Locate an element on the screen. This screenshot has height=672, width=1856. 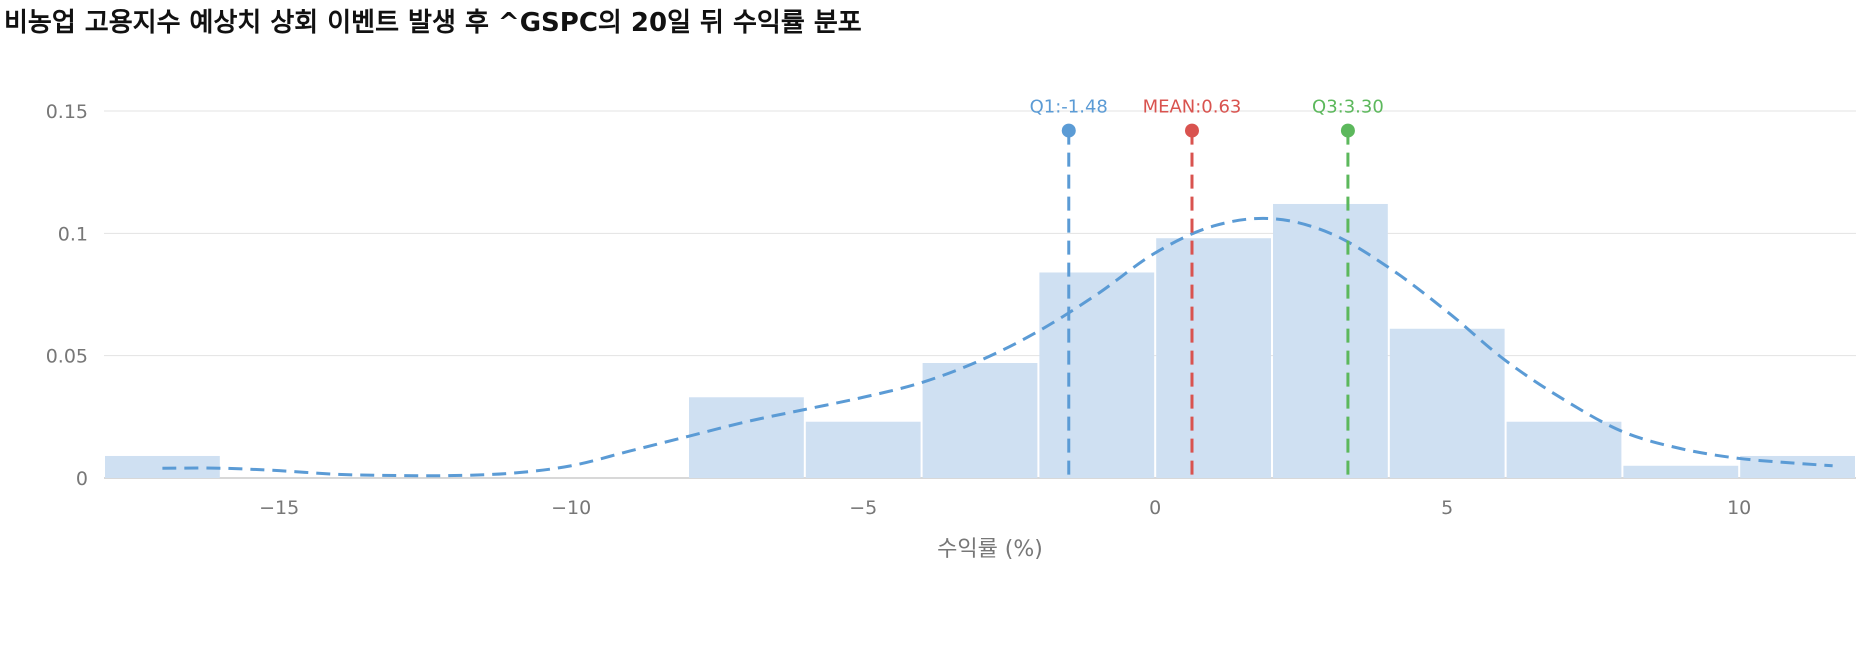
x-tick-label: −10 is located at coordinates (571, 508).